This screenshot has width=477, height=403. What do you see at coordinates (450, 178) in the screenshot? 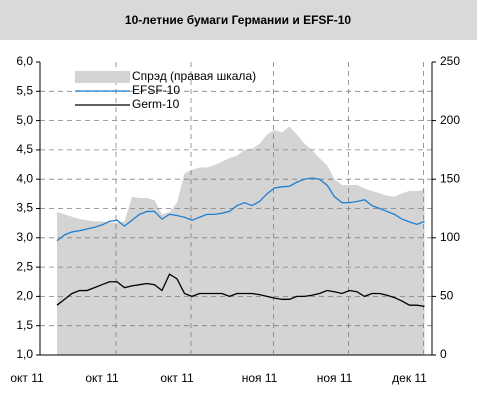
I see `y2-tick-label: 150` at bounding box center [450, 178].